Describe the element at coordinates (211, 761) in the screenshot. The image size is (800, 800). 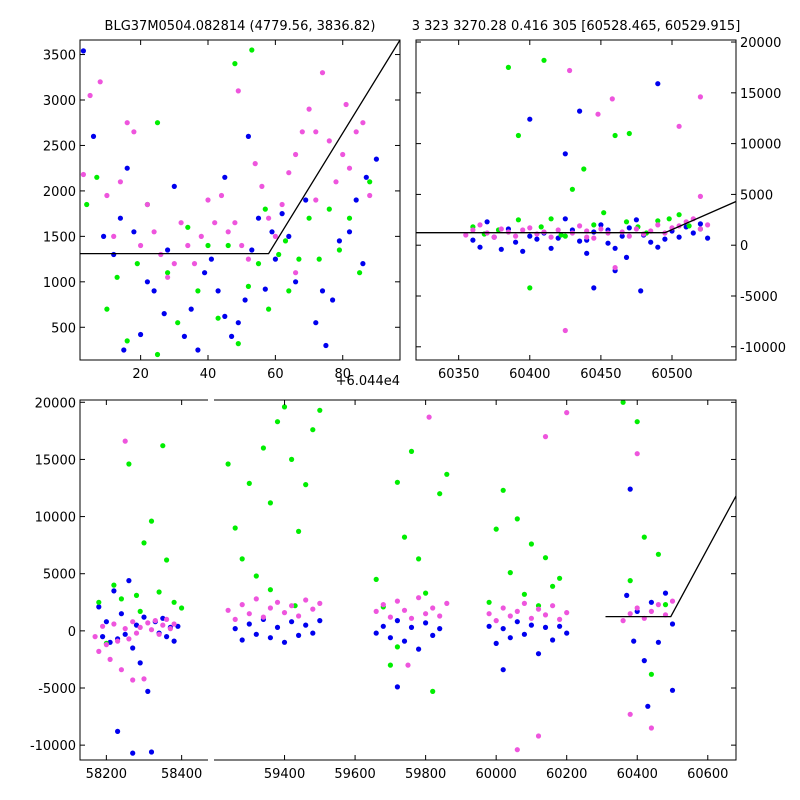
I see `axis-break-gap` at that location.